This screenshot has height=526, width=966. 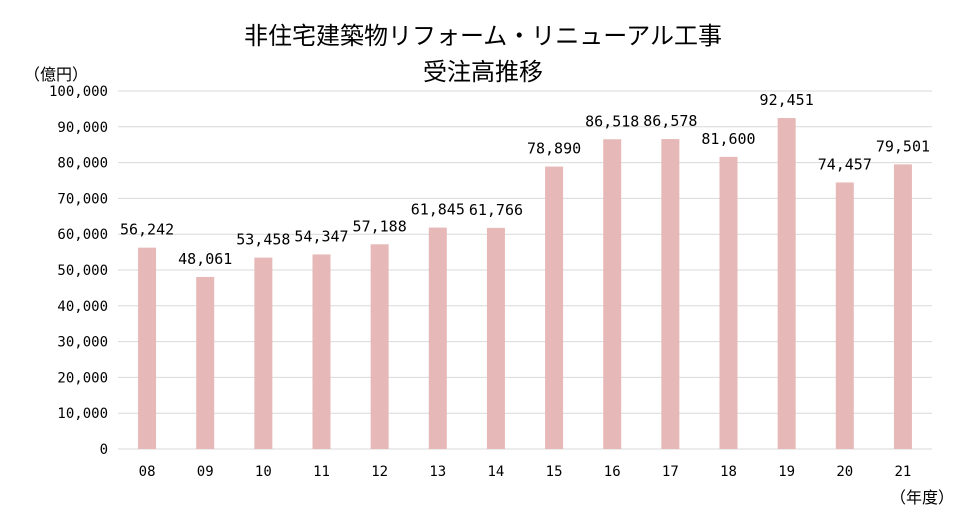 I want to click on data-label: 56,242, so click(x=147, y=230).